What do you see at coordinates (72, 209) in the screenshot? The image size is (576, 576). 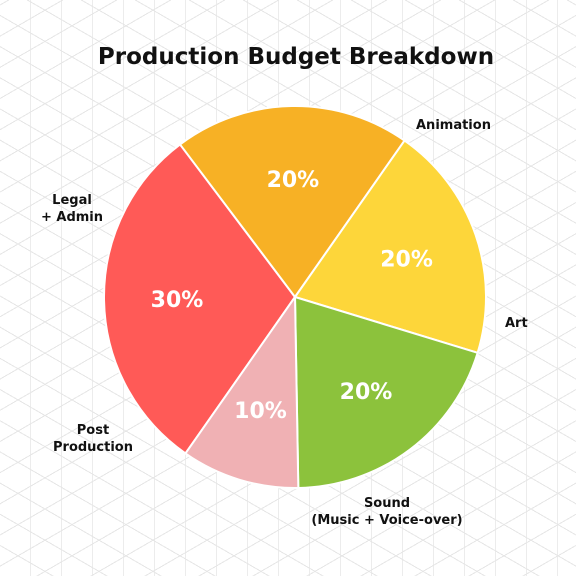 I see `slice-category-label: Legal + Admin` at bounding box center [72, 209].